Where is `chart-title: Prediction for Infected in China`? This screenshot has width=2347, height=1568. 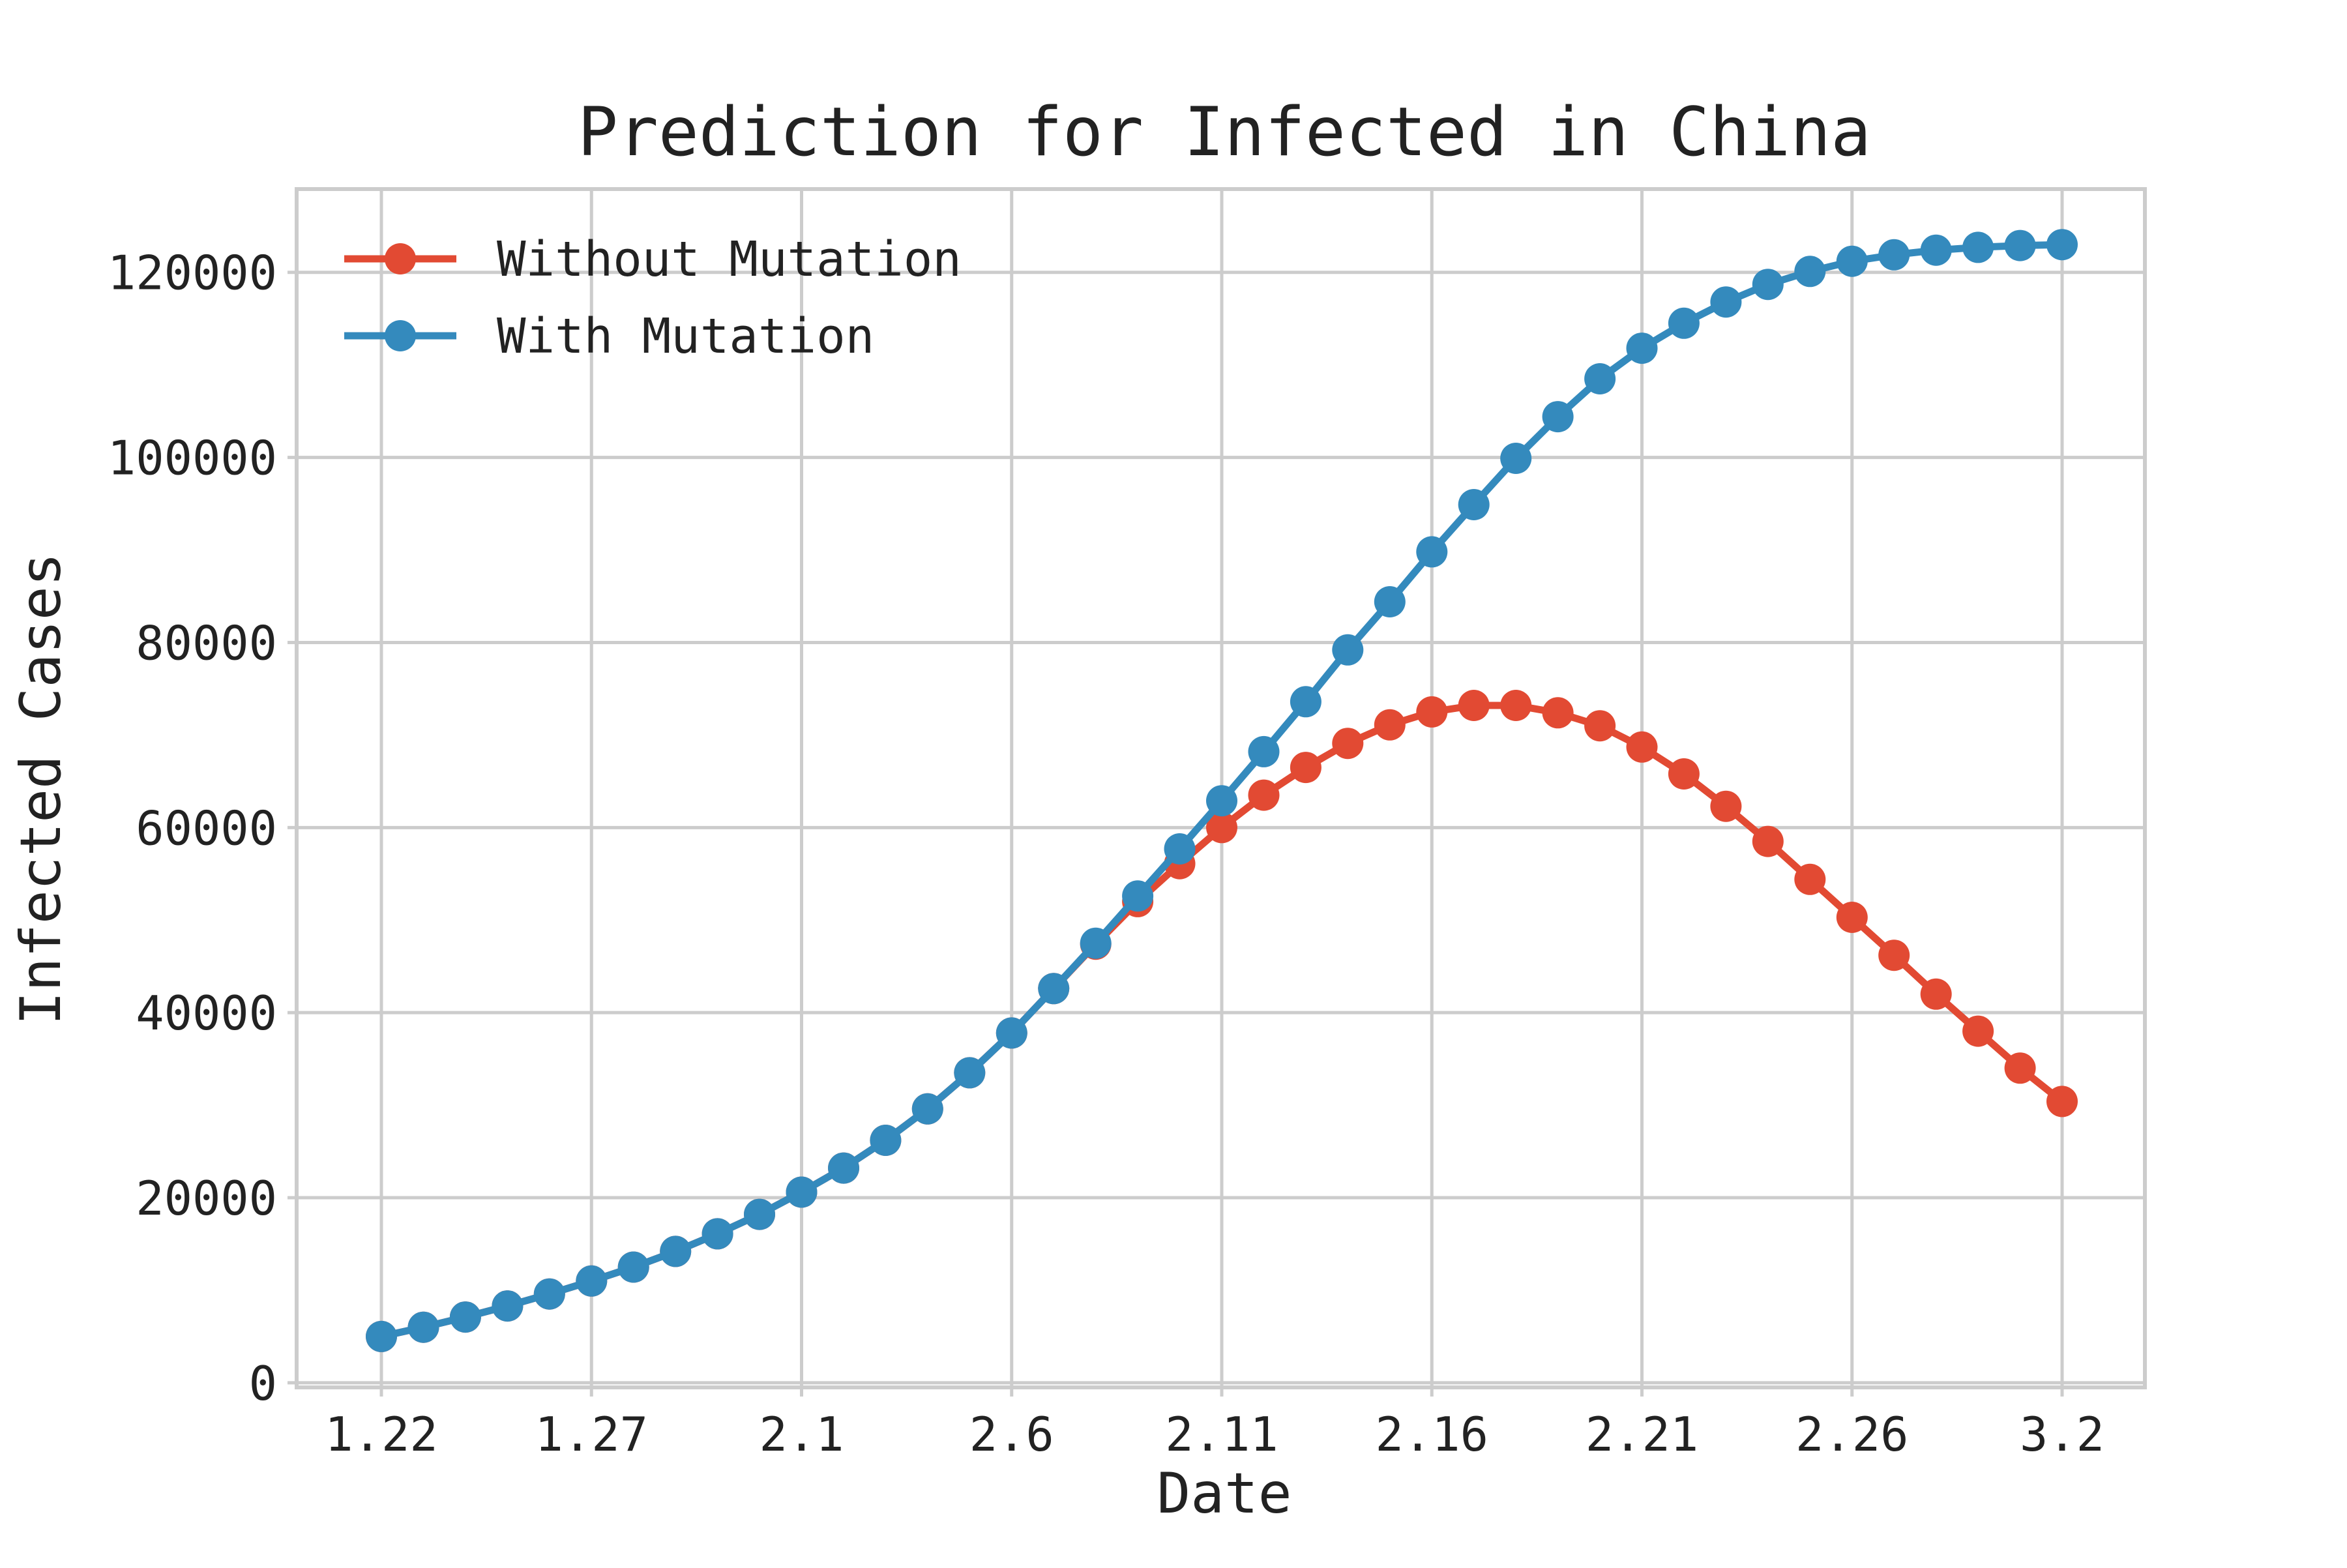
chart-title: Prediction for Infected in China is located at coordinates (1224, 132).